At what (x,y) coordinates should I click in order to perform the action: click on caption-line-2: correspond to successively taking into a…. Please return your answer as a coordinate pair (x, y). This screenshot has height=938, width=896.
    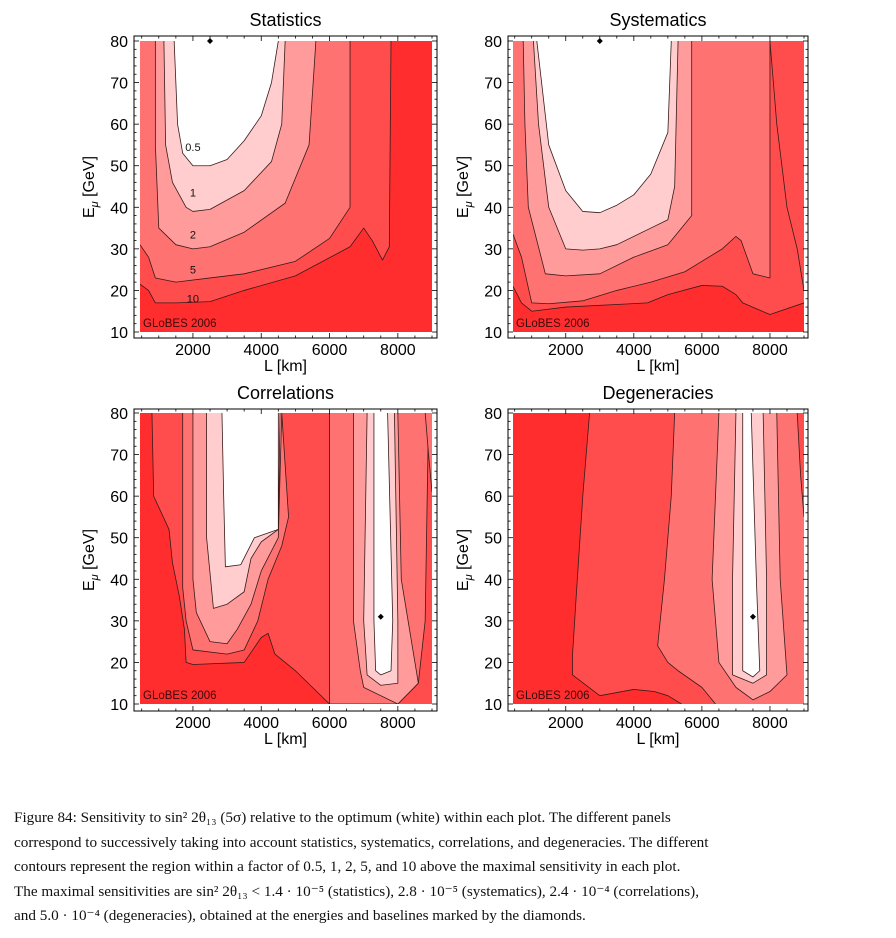
    Looking at the image, I should click on (361, 842).